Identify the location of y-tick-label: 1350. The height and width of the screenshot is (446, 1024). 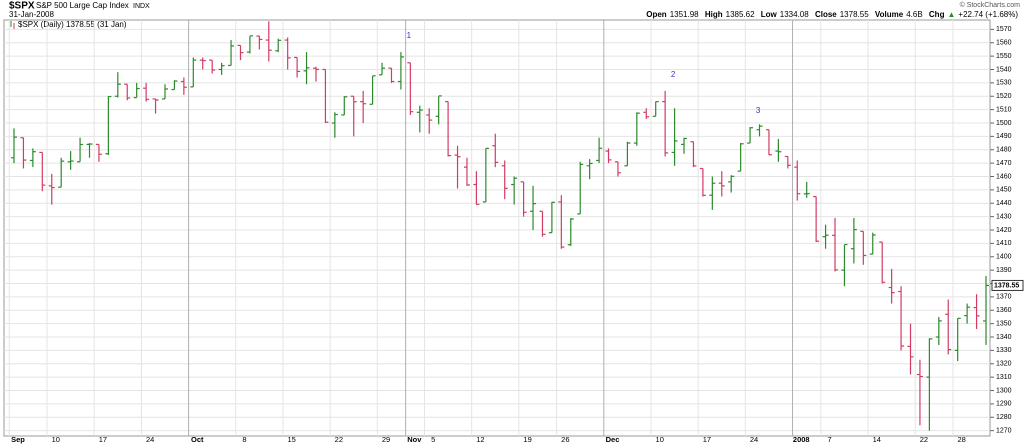
(1004, 323).